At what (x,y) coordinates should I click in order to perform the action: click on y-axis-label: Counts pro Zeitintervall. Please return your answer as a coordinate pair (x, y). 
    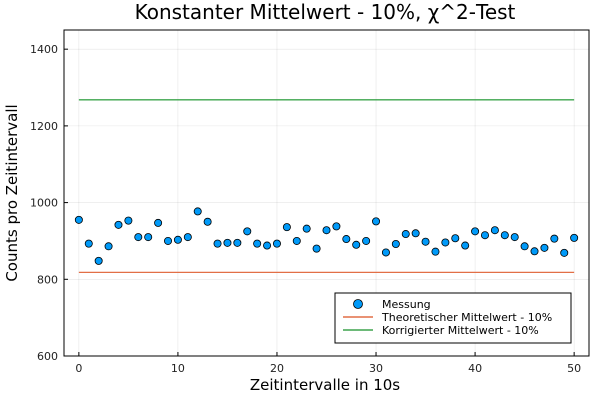
    Looking at the image, I should click on (12, 192).